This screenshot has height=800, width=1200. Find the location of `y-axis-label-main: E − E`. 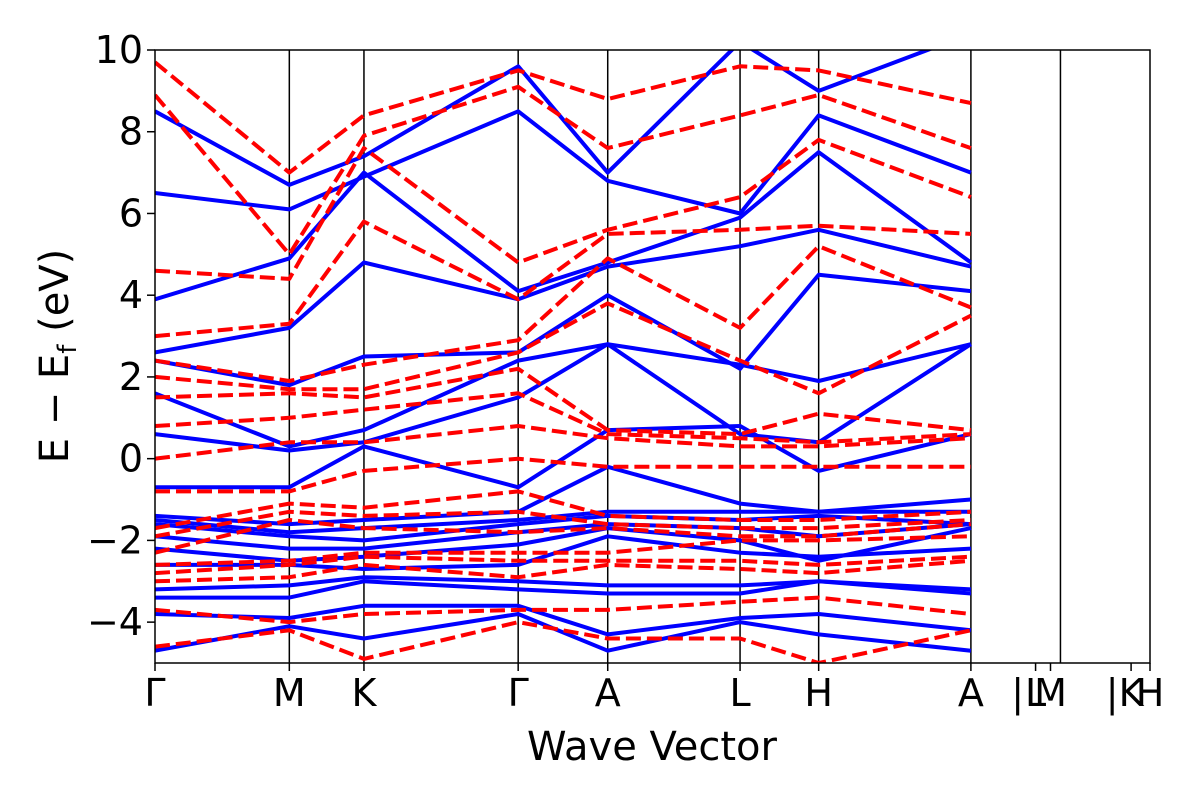

y-axis-label-main: E − E is located at coordinates (55, 409).